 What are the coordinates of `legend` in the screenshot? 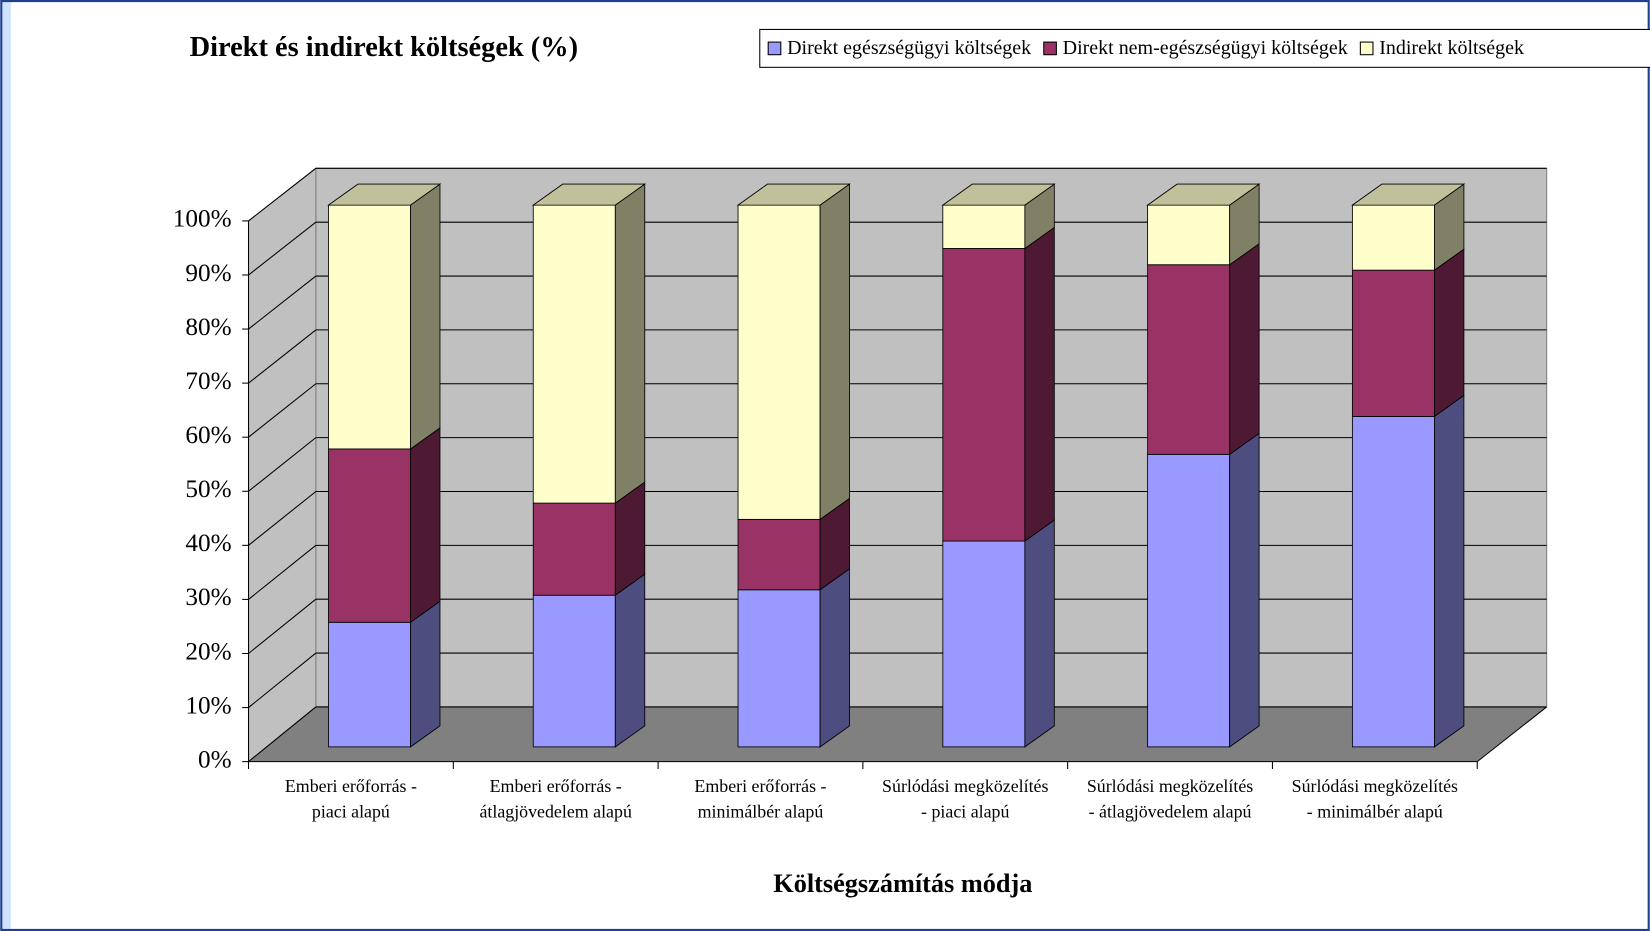 It's located at (1204, 48).